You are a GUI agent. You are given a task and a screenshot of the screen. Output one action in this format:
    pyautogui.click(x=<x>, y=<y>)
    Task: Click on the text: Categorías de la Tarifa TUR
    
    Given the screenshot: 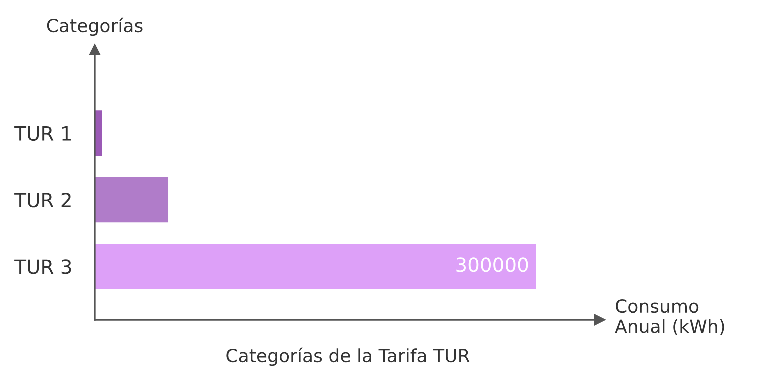 What is the action you would take?
    pyautogui.click(x=348, y=357)
    